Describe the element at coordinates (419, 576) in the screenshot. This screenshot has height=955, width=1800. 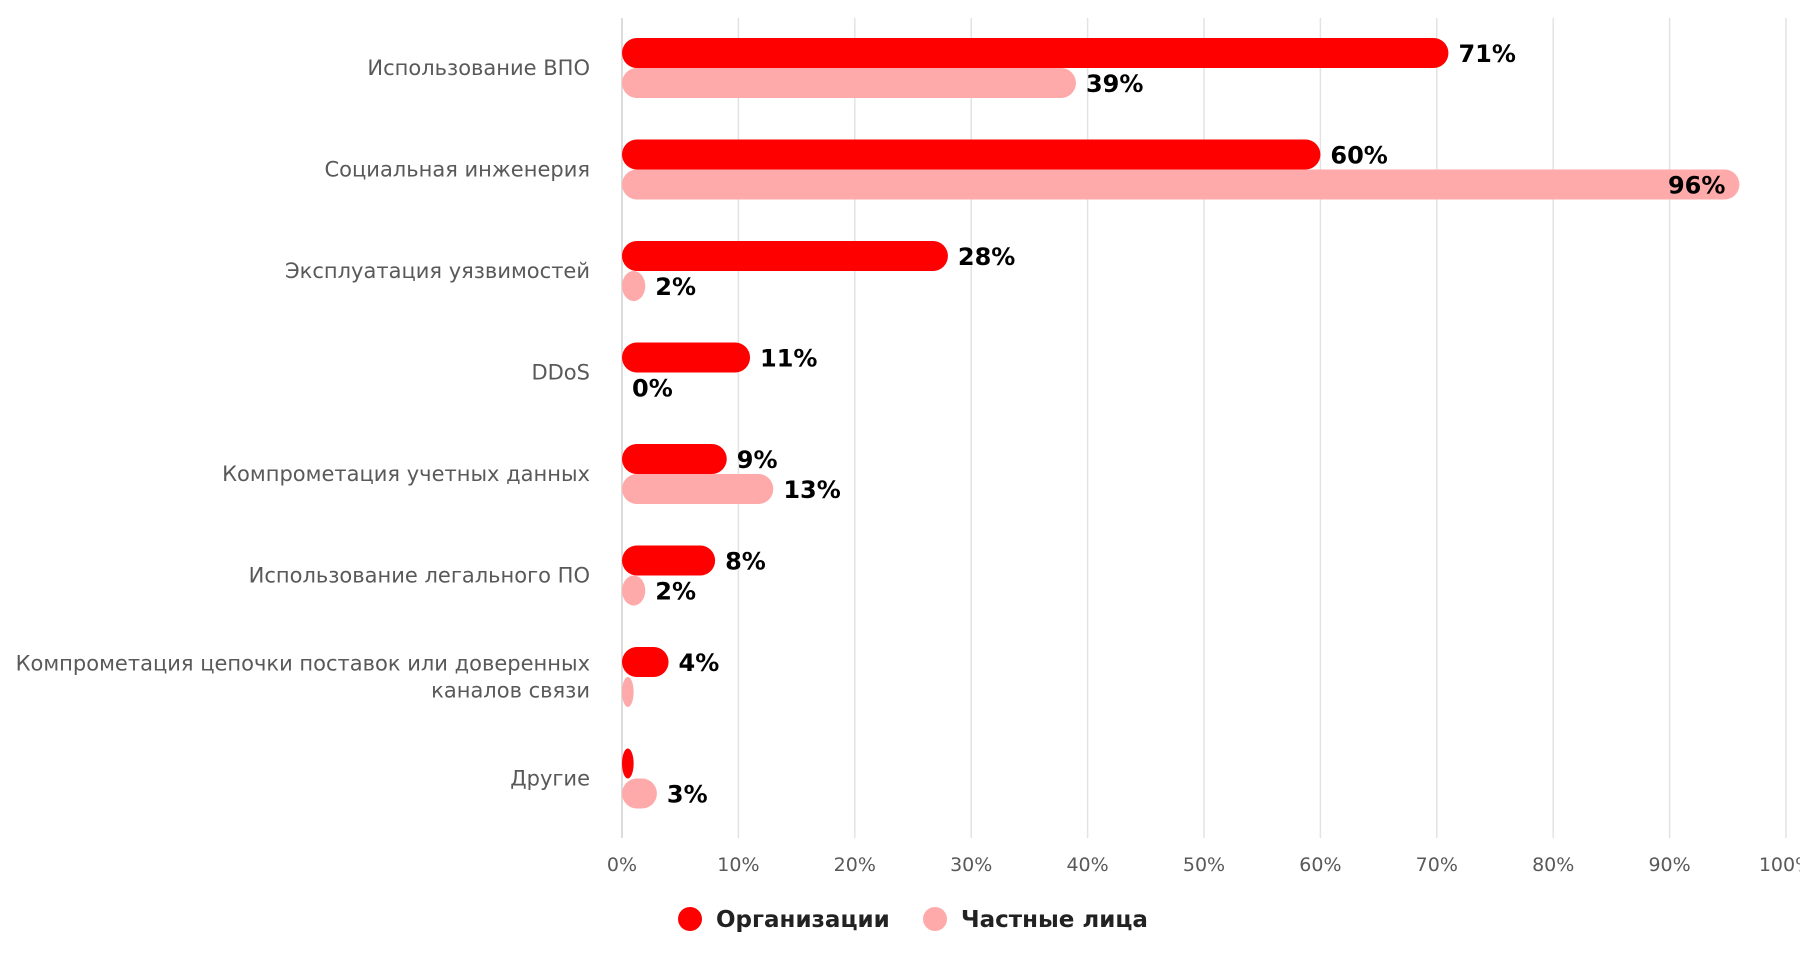
I see `category-label: Использование легального ПО` at that location.